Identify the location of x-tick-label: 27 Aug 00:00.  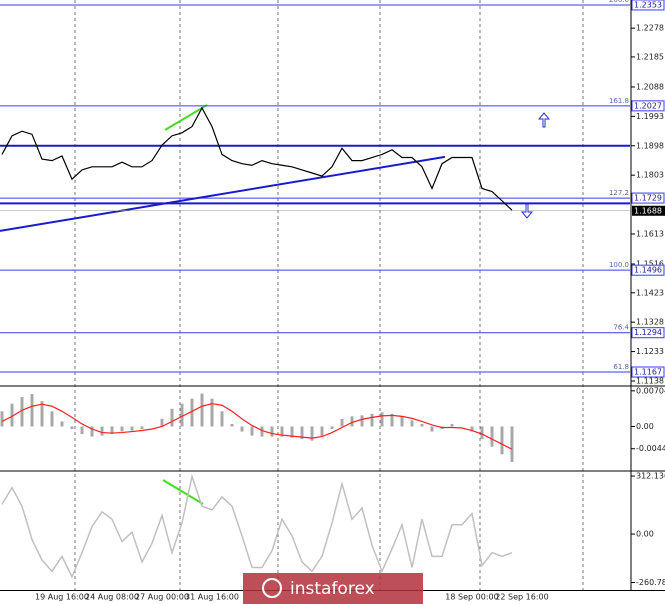
(162, 597).